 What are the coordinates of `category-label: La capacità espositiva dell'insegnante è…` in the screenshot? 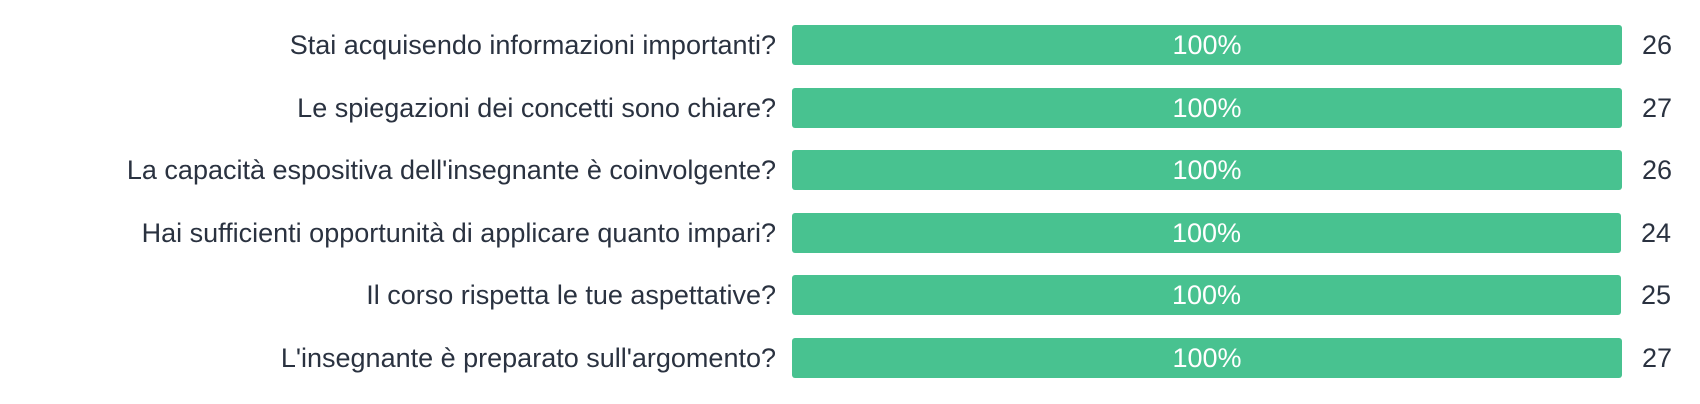 It's located at (451, 170).